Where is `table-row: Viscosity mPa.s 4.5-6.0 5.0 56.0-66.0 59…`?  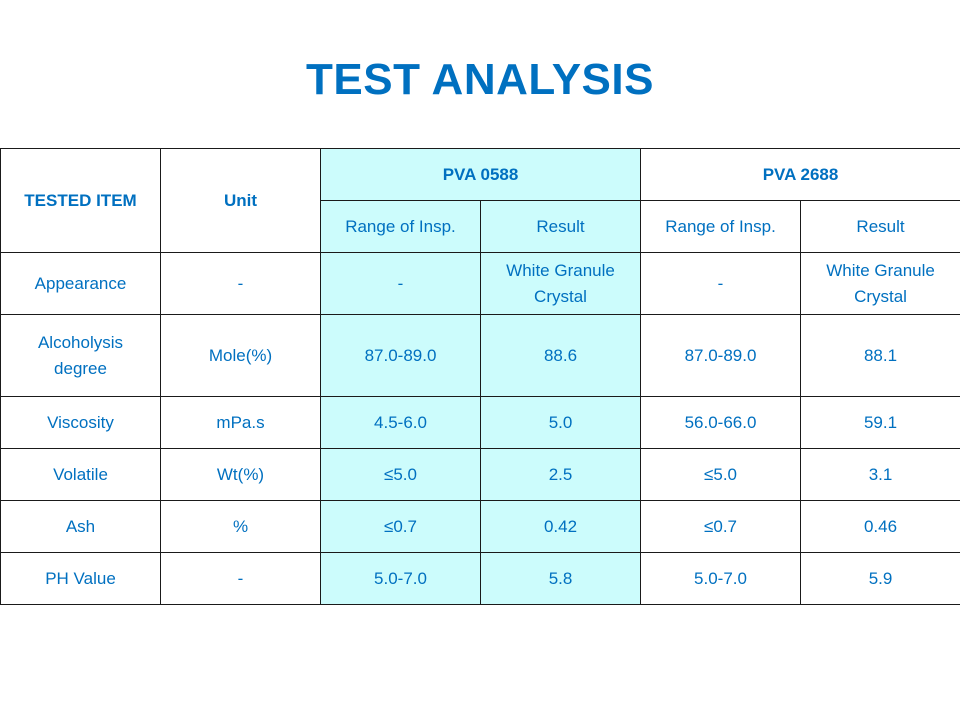 table-row: Viscosity mPa.s 4.5-6.0 5.0 56.0-66.0 59… is located at coordinates (480, 422).